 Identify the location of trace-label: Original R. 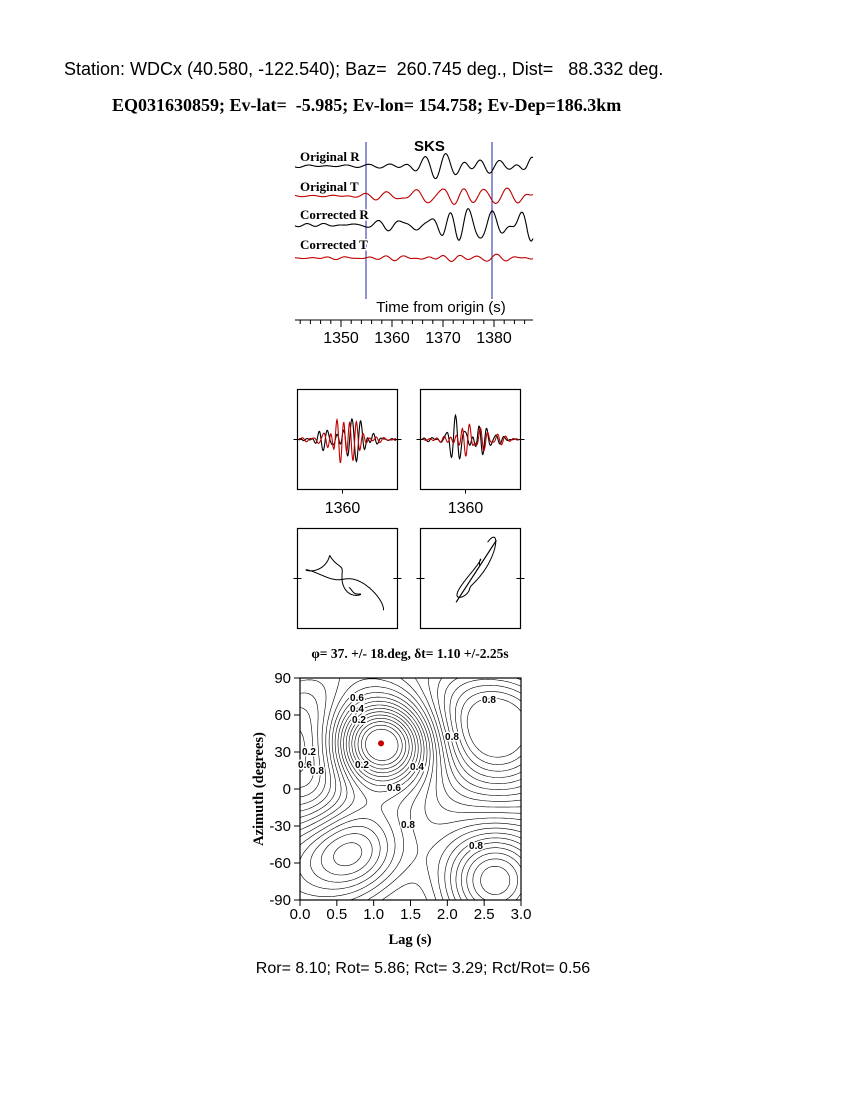
(330, 156).